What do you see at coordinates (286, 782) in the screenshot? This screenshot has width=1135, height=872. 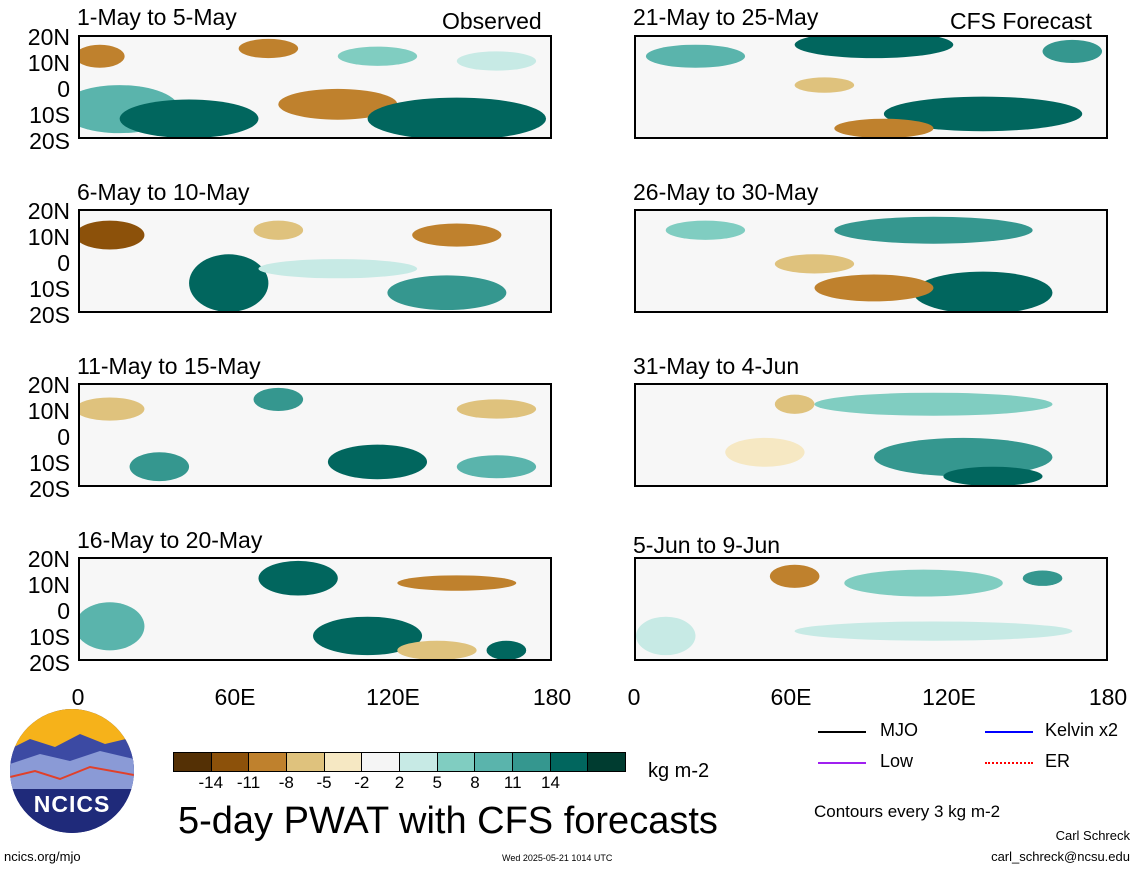 I see `colorbar-tick-label: -8` at bounding box center [286, 782].